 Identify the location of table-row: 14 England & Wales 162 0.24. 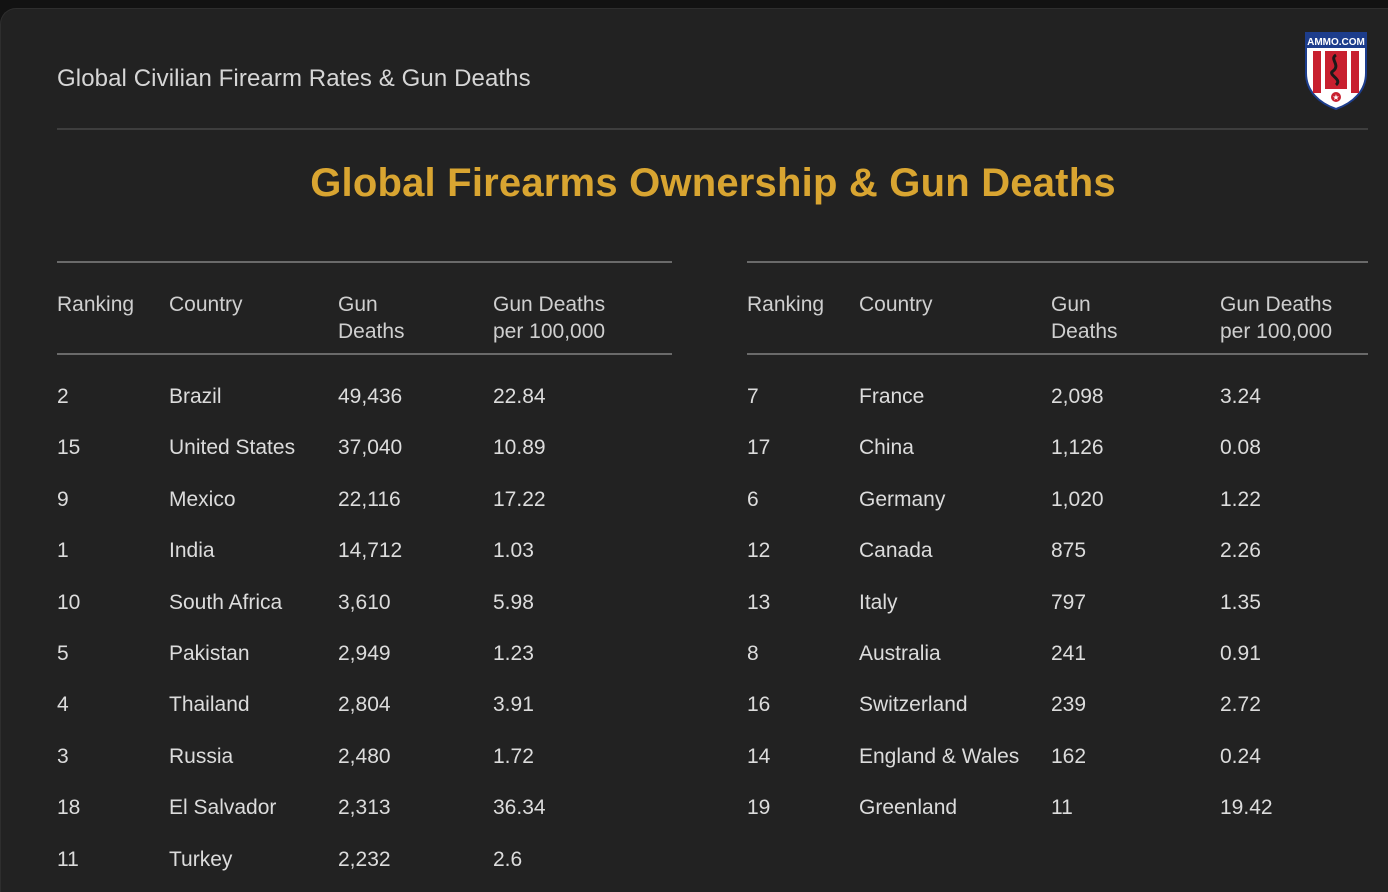
(1057, 756).